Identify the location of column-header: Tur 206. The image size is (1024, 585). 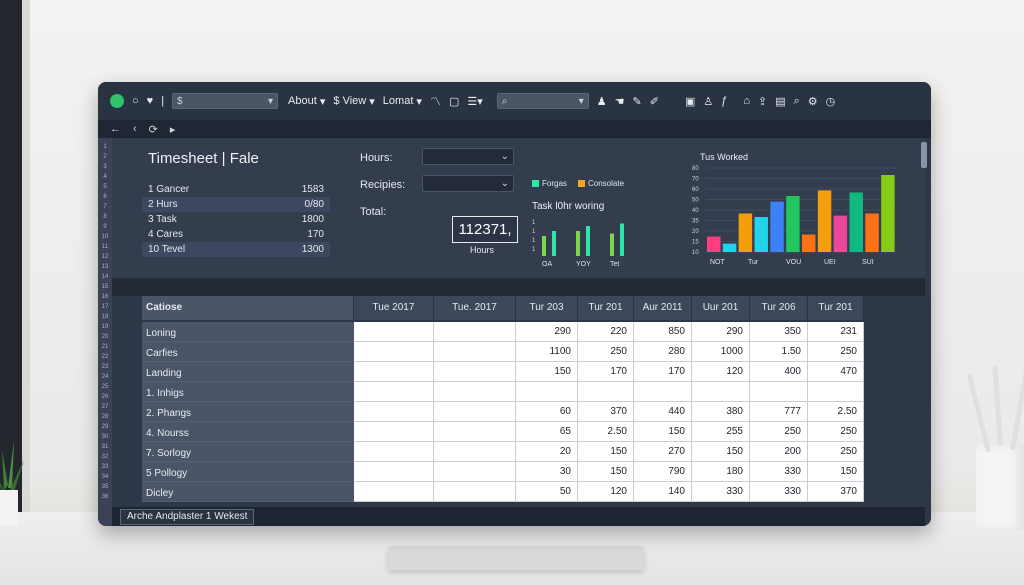
(779, 308).